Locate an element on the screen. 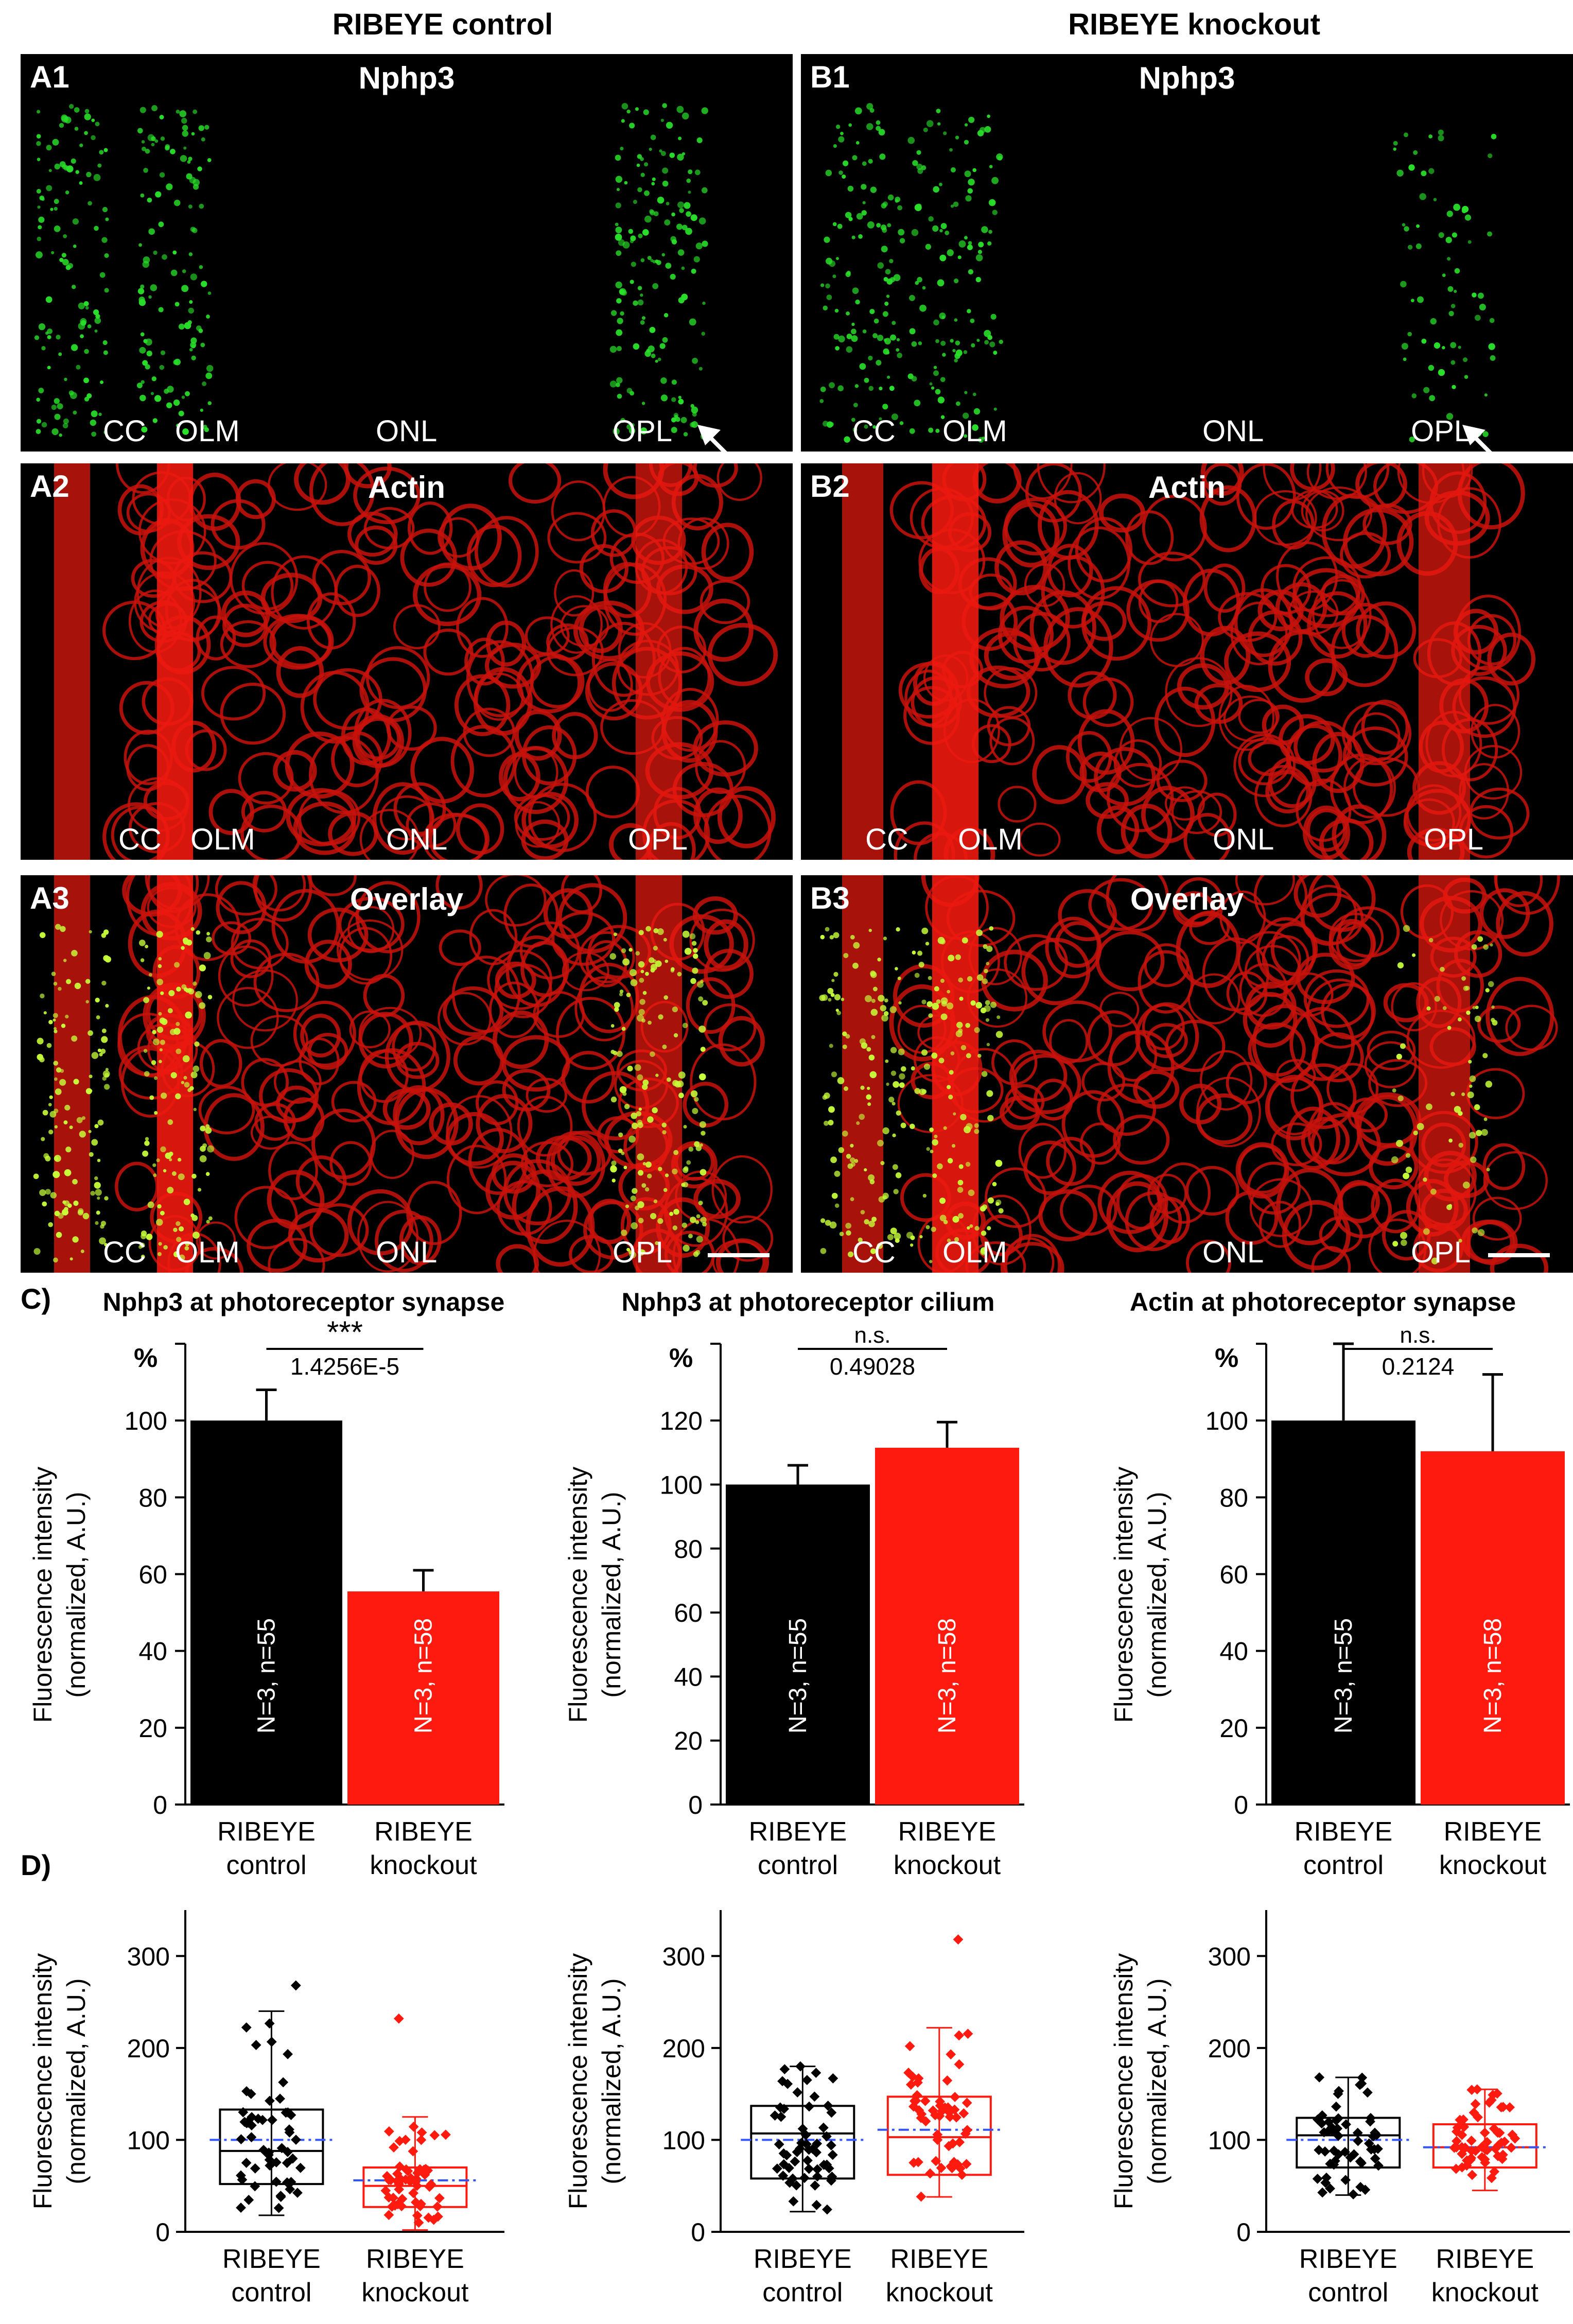 This screenshot has height=2324, width=1573. layer-label-opl: OPL is located at coordinates (658, 839).